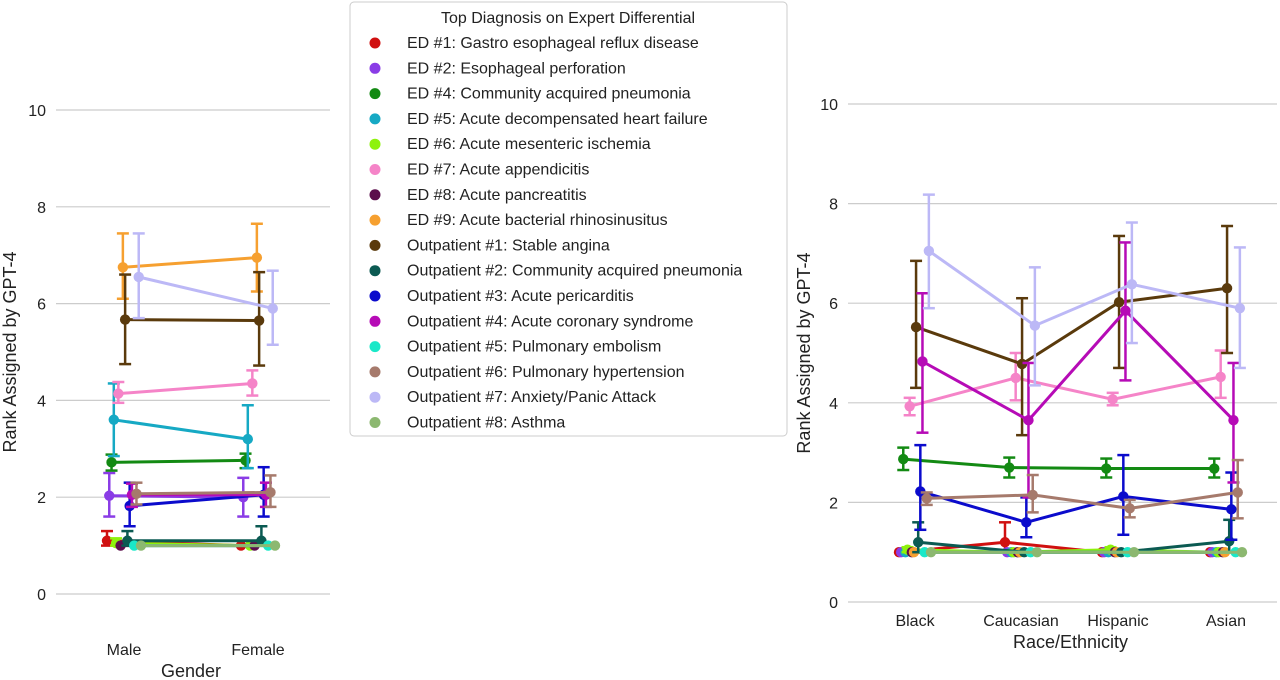 The image size is (1280, 680). I want to click on legend-label: ED #9: Acute bacterial rhinosinusitus, so click(537, 220).